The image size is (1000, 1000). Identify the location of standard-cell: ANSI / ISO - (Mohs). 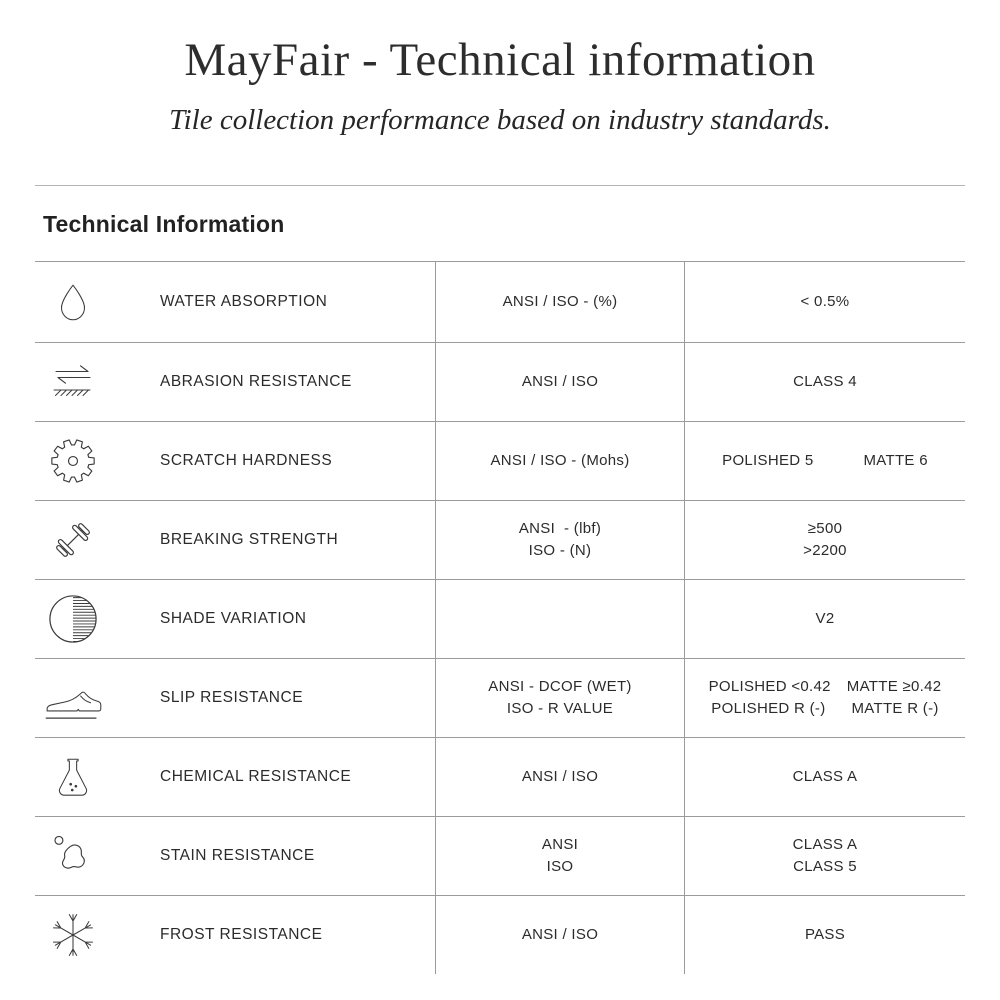
(560, 461).